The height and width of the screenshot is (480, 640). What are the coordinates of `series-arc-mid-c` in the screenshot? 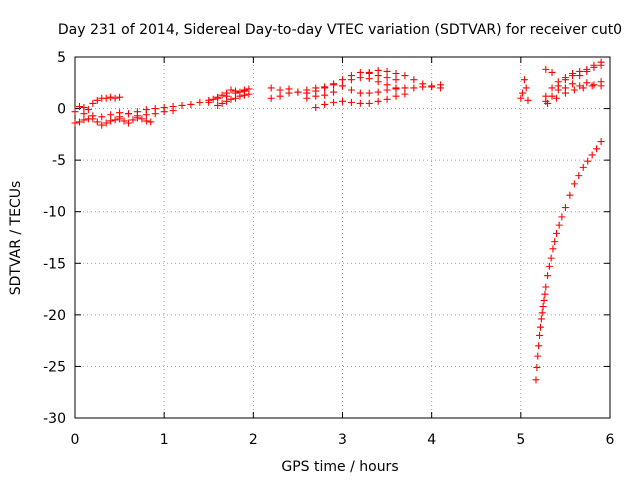 It's located at (351, 88).